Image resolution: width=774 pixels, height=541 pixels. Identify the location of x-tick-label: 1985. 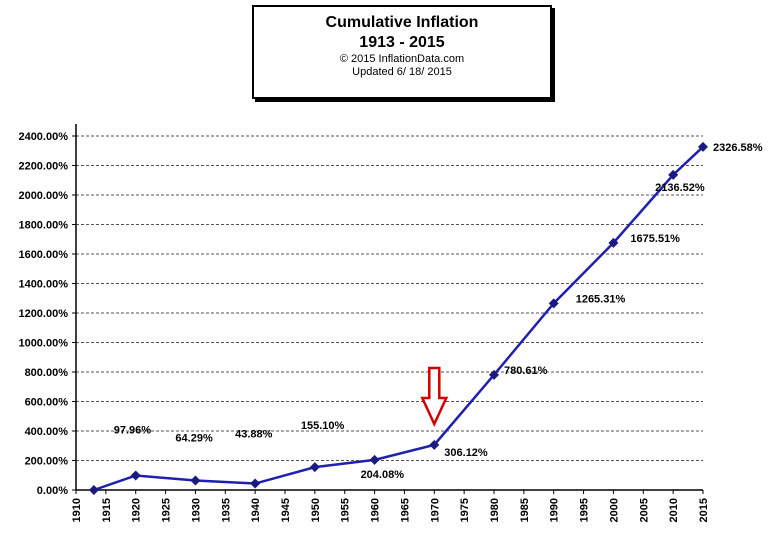
(525, 510).